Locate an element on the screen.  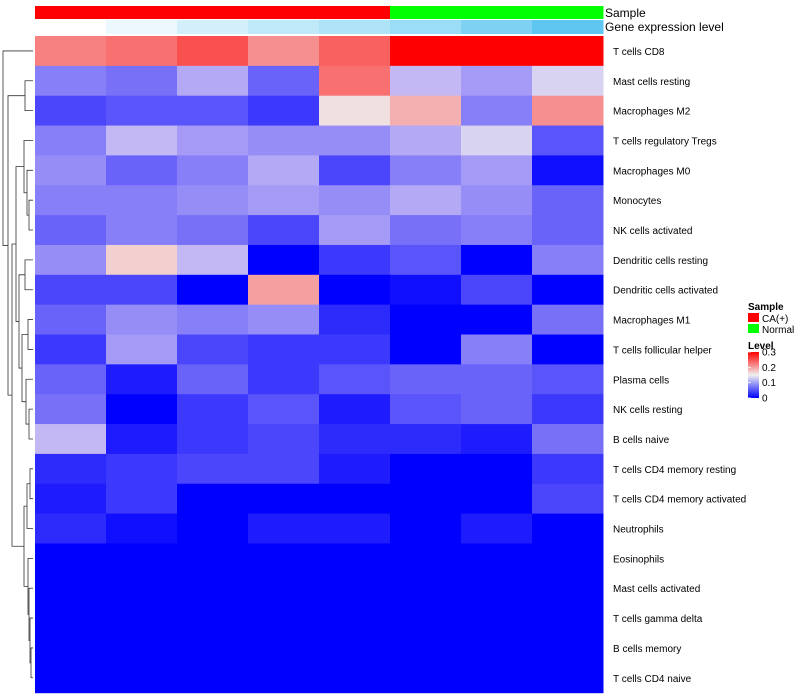
legend-level-tick-label: 0 is located at coordinates (765, 399).